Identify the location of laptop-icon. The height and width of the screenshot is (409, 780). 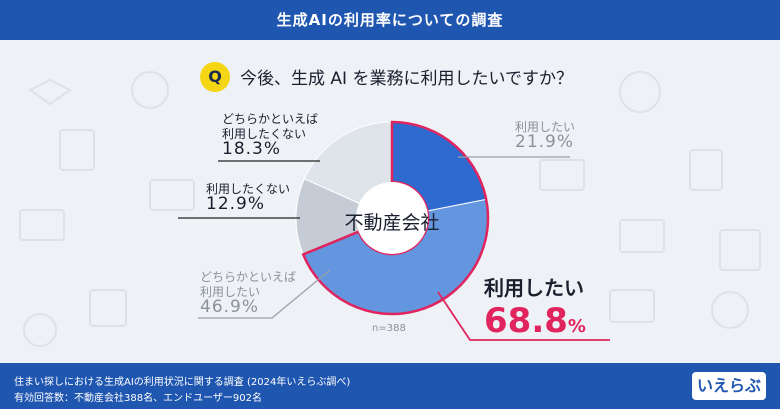
(42, 225).